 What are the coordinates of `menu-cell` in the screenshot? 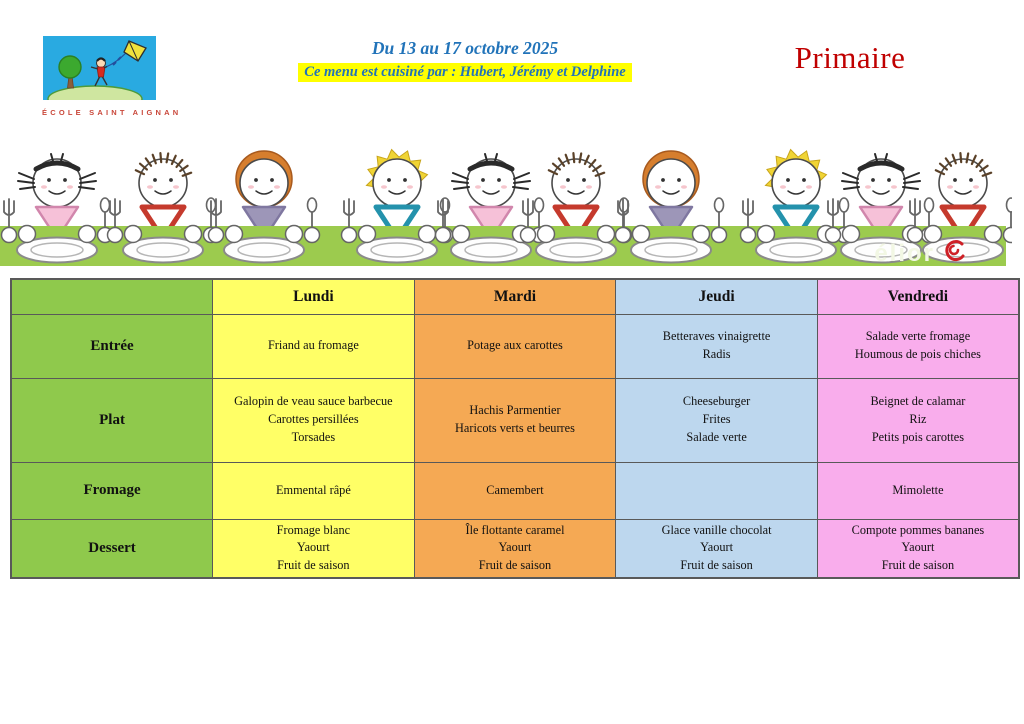 It's located at (716, 490).